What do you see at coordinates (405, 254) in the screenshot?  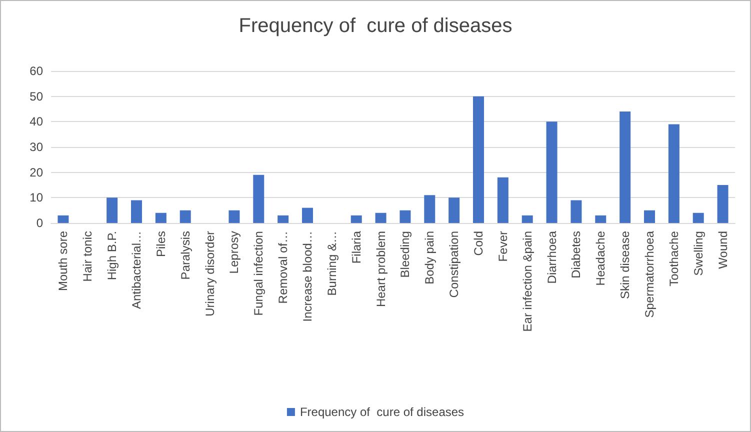 I see `x-tick-label: Bleeding` at bounding box center [405, 254].